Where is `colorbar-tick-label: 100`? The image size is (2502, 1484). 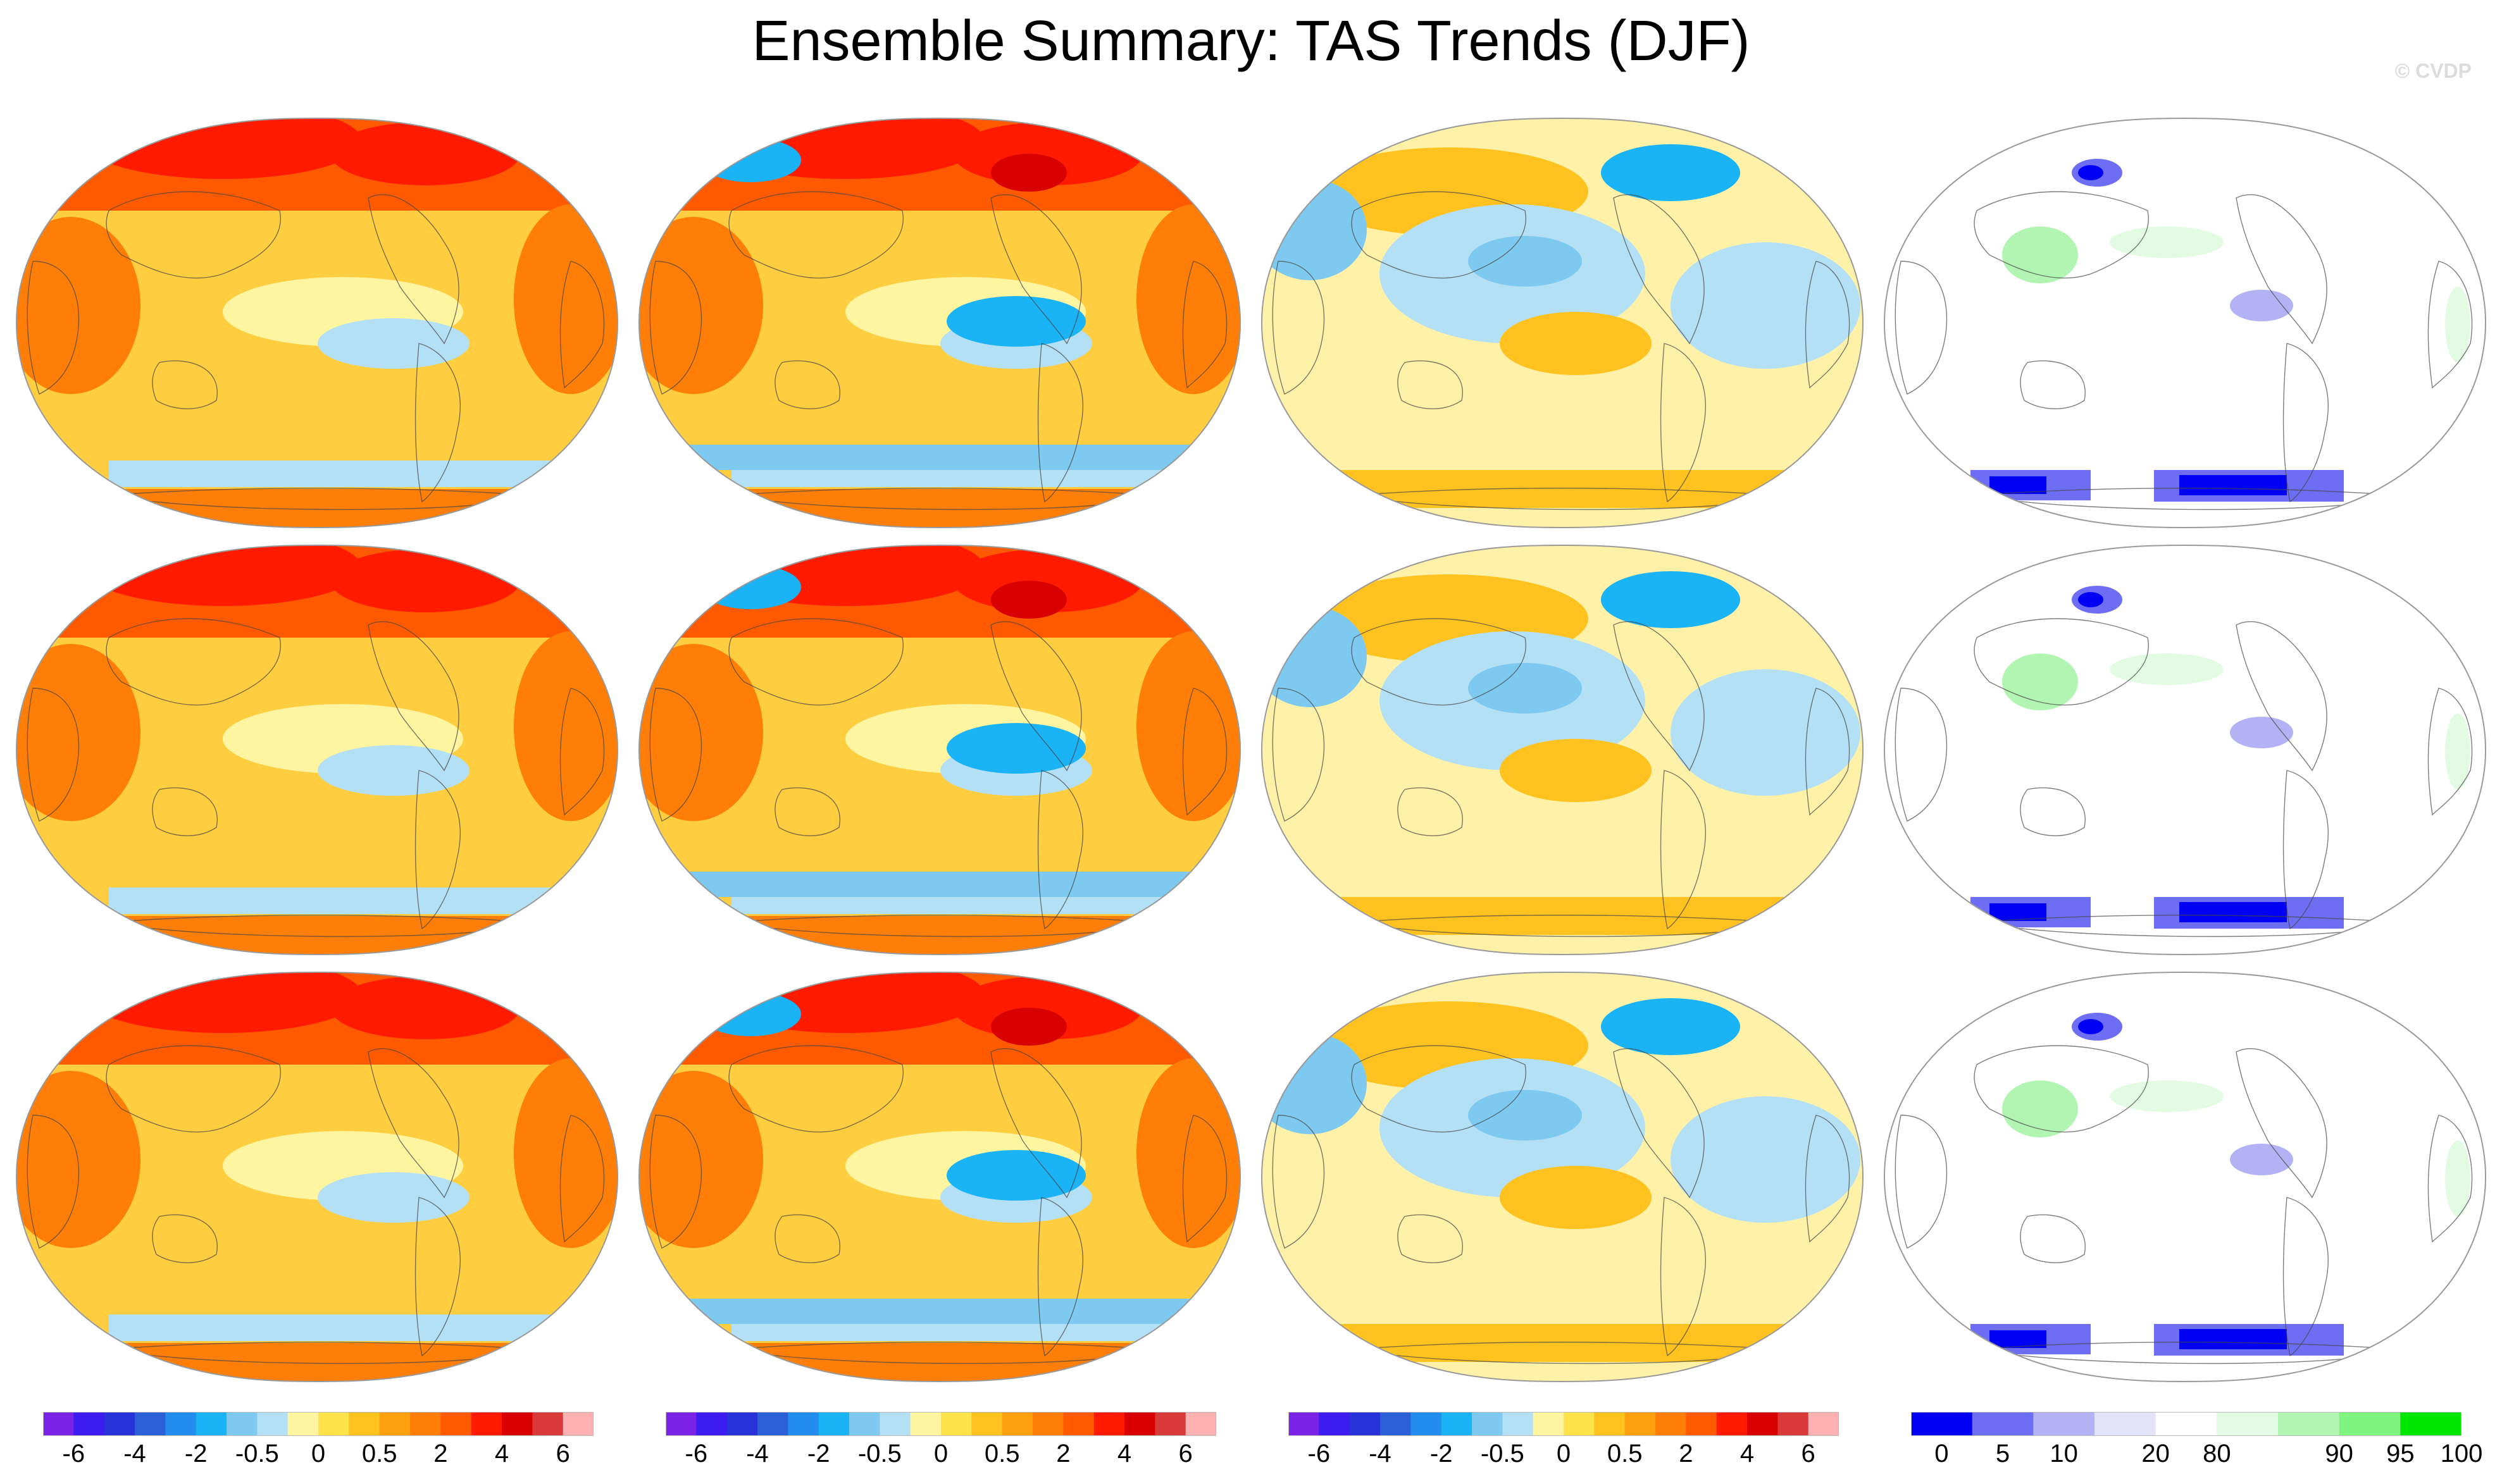
colorbar-tick-label: 100 is located at coordinates (2461, 1454).